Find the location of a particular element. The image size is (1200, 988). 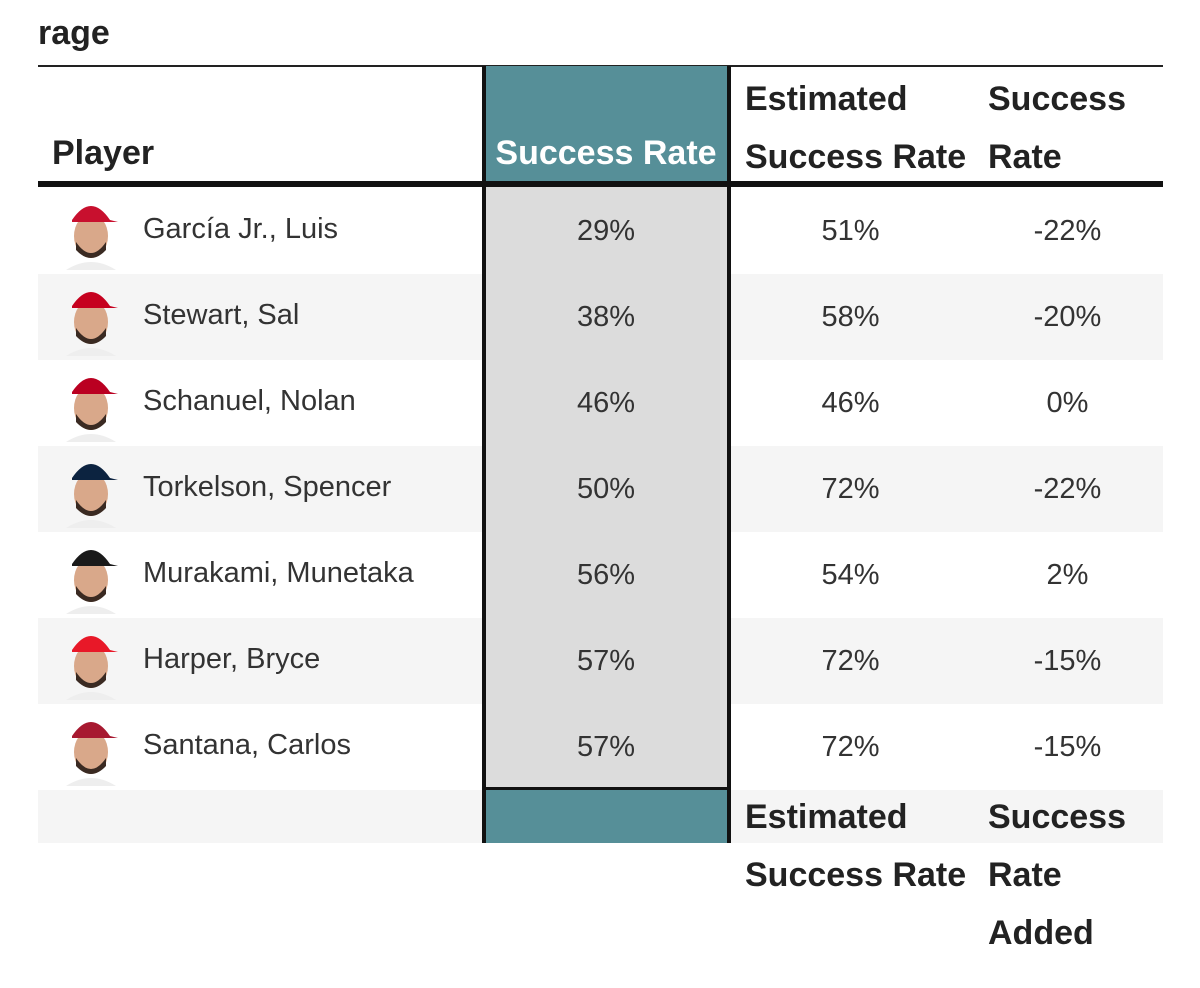

player-name: García Jr., Luis is located at coordinates (241, 228).